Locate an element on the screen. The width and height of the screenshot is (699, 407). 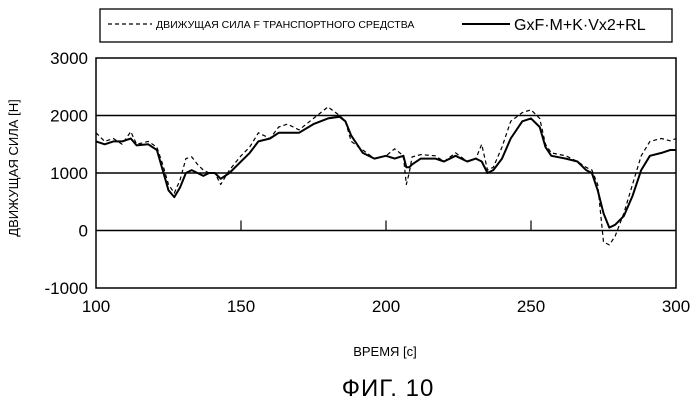
legend-label-vehicle-force: ДВИЖУЩАЯ СИЛА F ТРАНСПОРТНОГО СРЕДСТВА is located at coordinates (285, 25).